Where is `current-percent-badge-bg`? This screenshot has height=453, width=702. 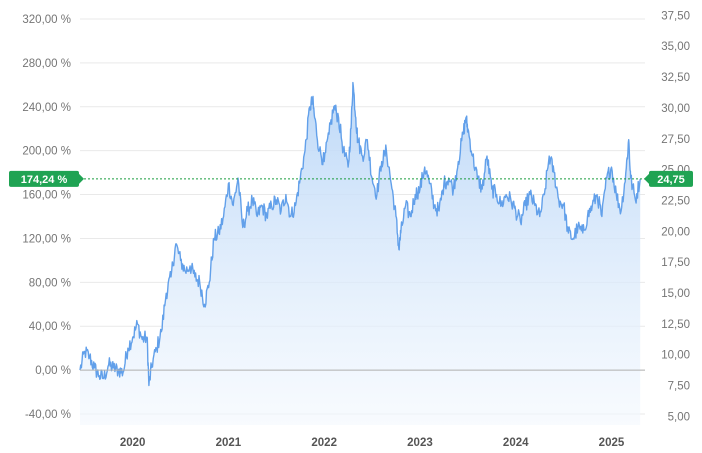 current-percent-badge-bg is located at coordinates (44, 178).